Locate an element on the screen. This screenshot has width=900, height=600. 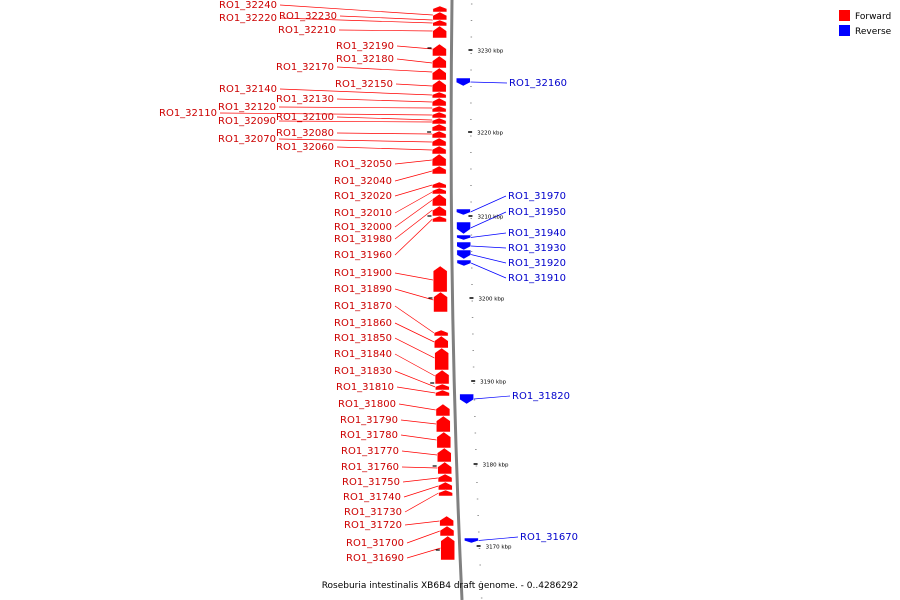
forward-gene-label: RO1_31780 is located at coordinates (369, 435).